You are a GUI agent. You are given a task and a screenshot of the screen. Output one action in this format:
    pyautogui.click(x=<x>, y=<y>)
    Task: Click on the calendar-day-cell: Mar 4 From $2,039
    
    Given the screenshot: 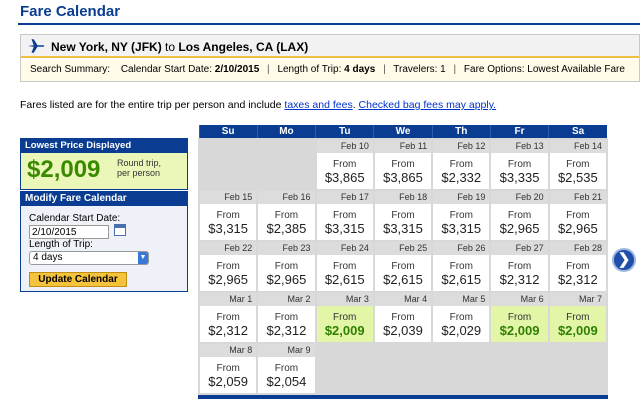 What is the action you would take?
    pyautogui.click(x=403, y=317)
    